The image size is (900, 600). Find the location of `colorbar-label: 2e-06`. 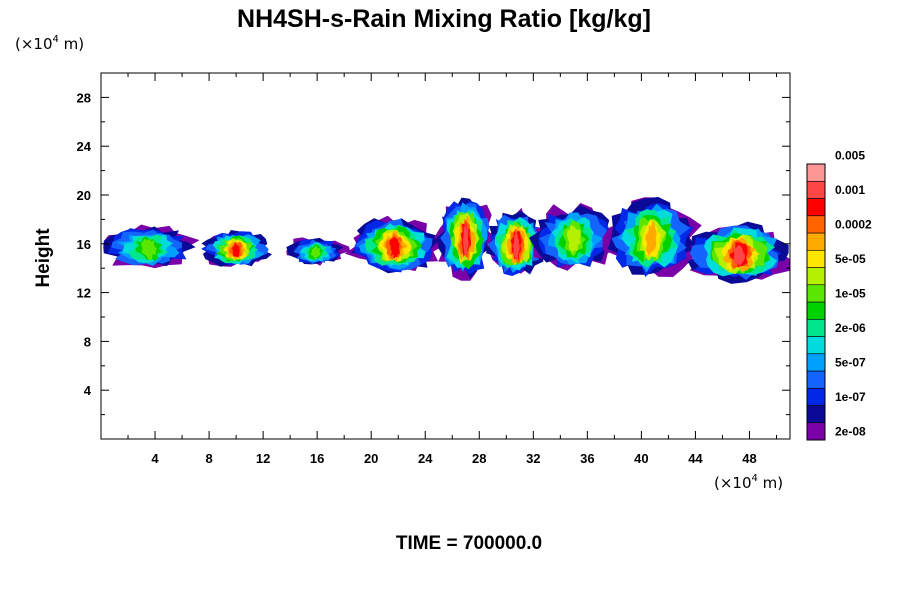

colorbar-label: 2e-06 is located at coordinates (850, 328).